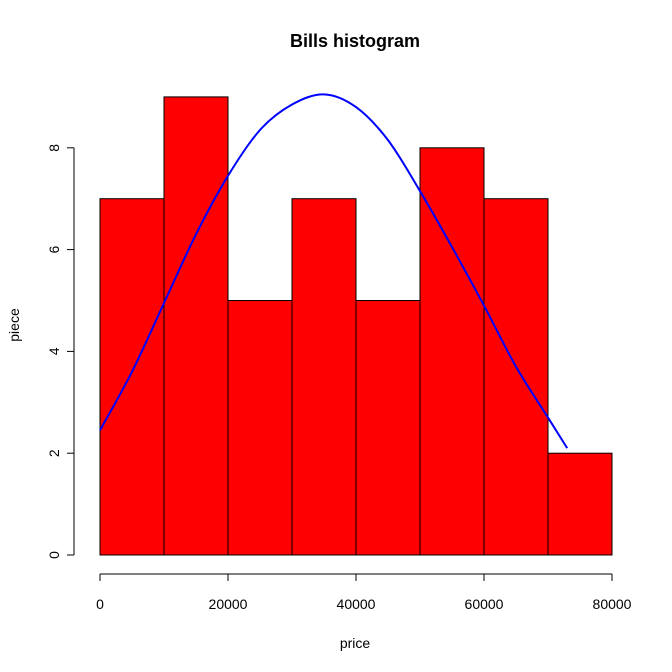 The image size is (672, 672). Describe the element at coordinates (364, 592) in the screenshot. I see `x-axis: 0 20000 40000 60000 80000` at that location.